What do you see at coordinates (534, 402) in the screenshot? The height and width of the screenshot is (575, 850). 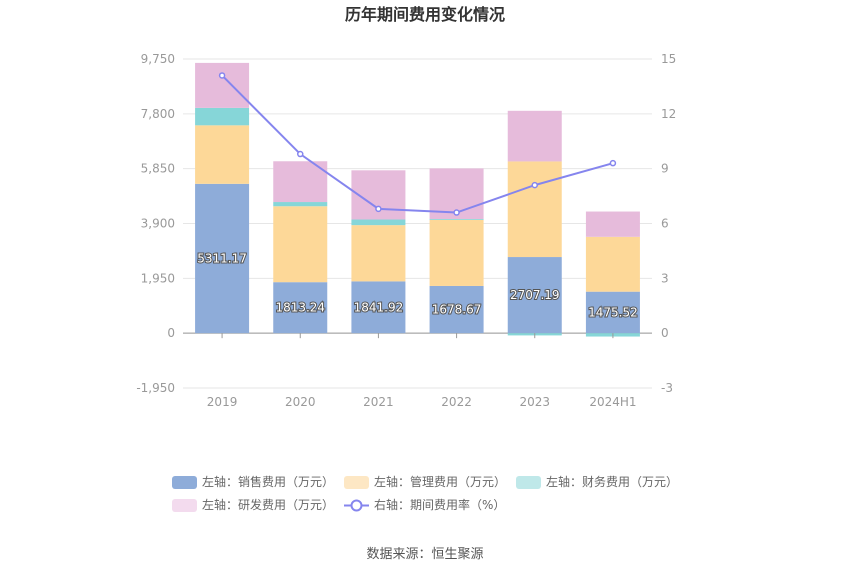 I see `x-tick-label: 2023` at bounding box center [534, 402].